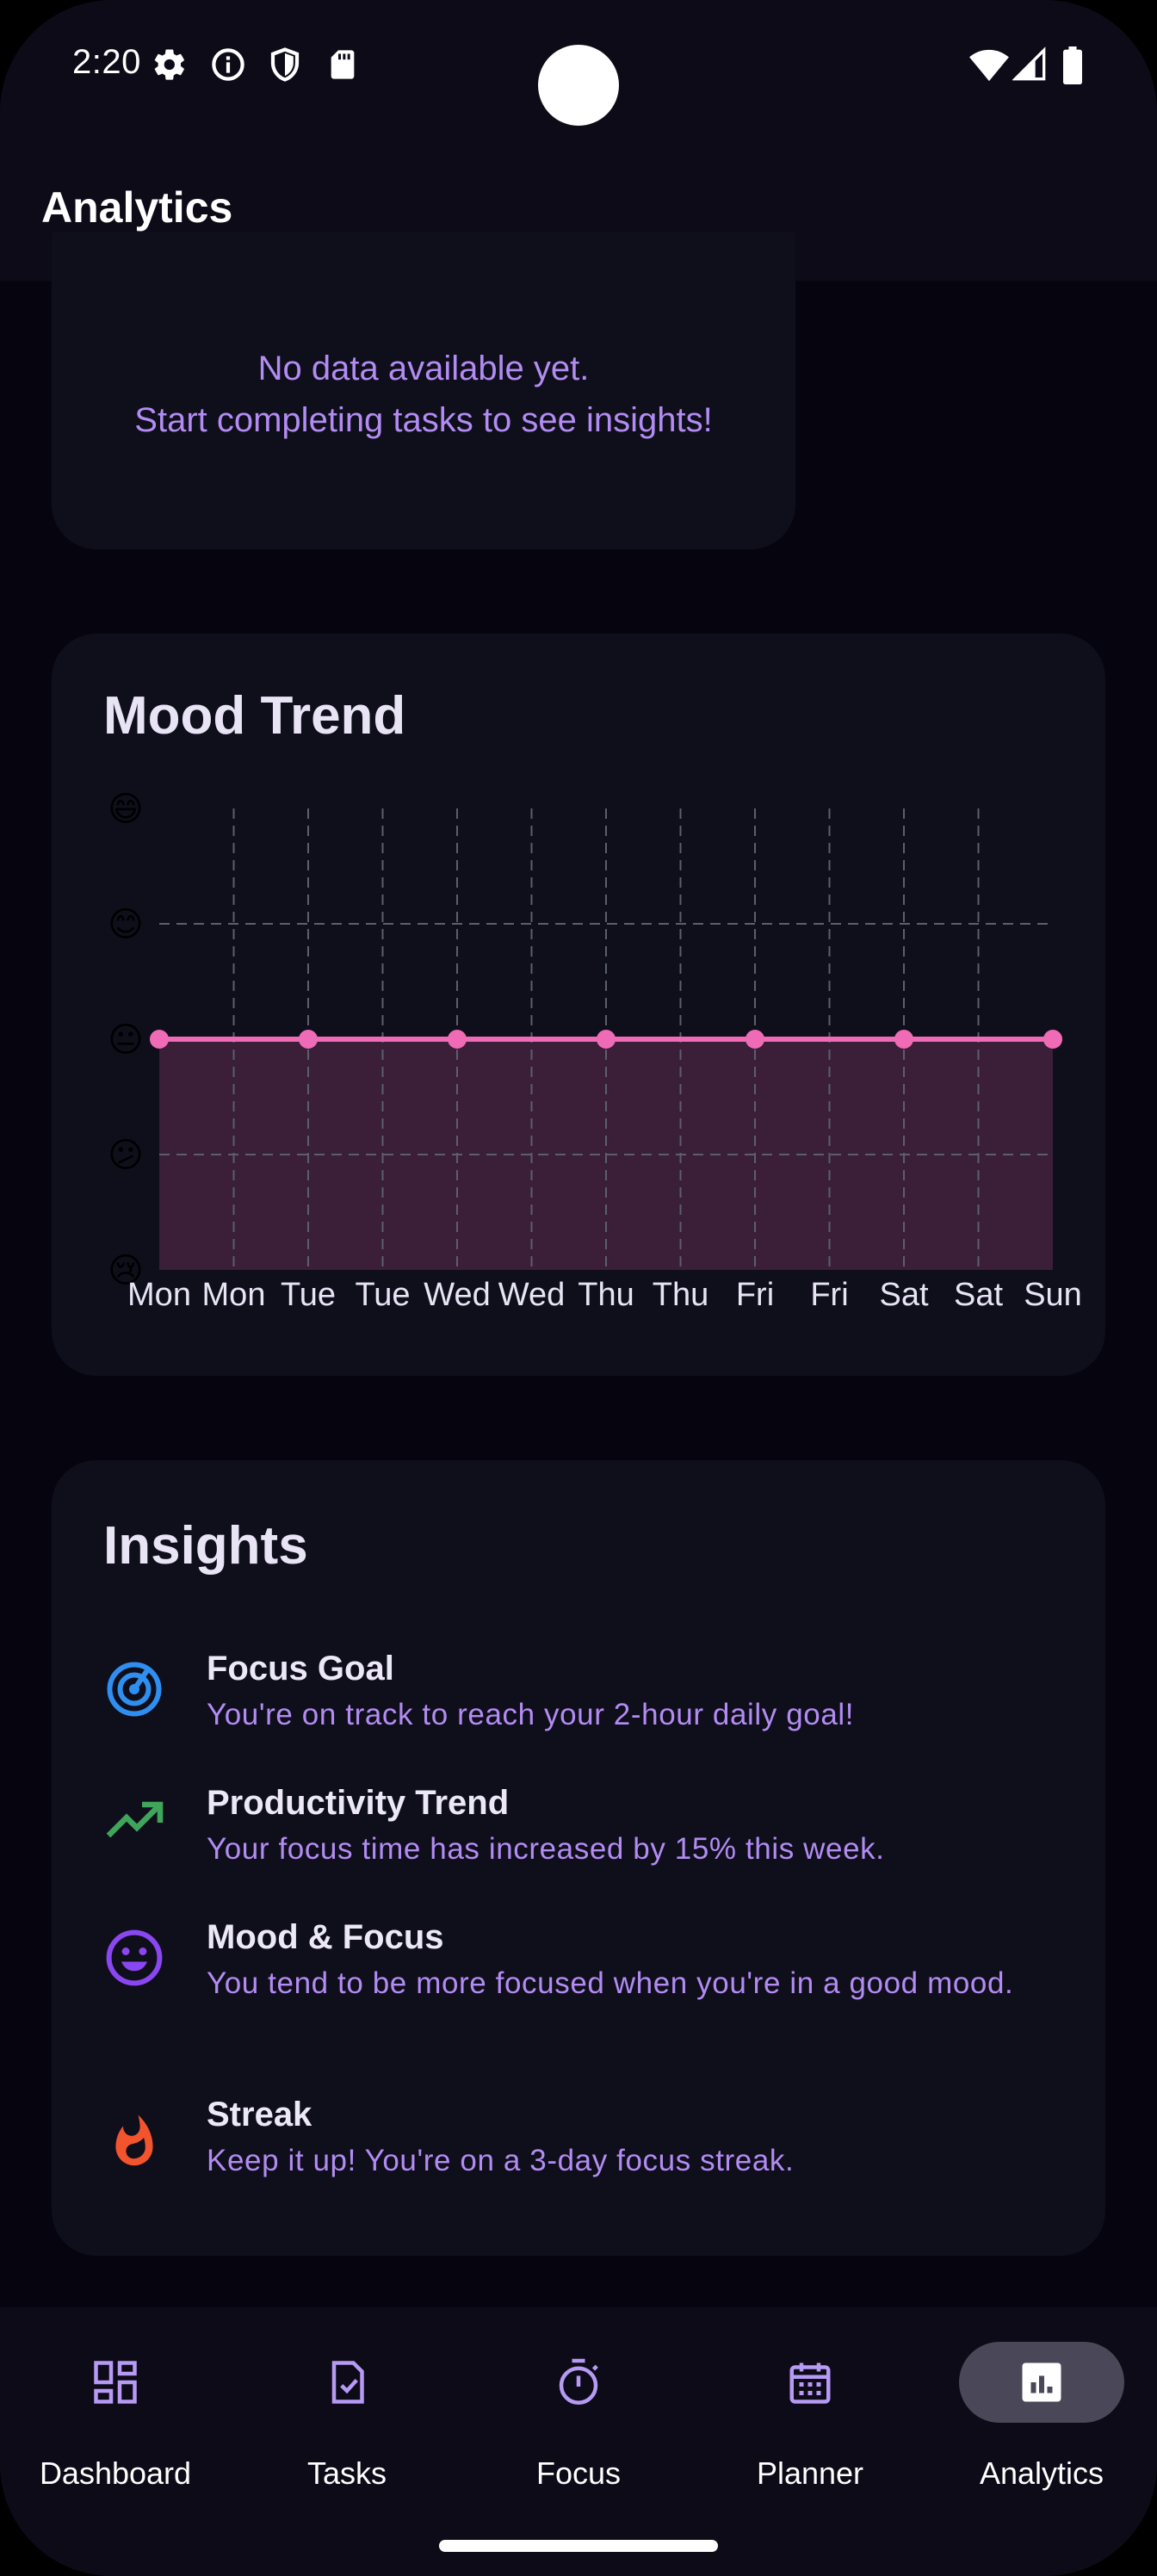 The width and height of the screenshot is (1157, 2576). I want to click on dashboard-icon, so click(115, 2383).